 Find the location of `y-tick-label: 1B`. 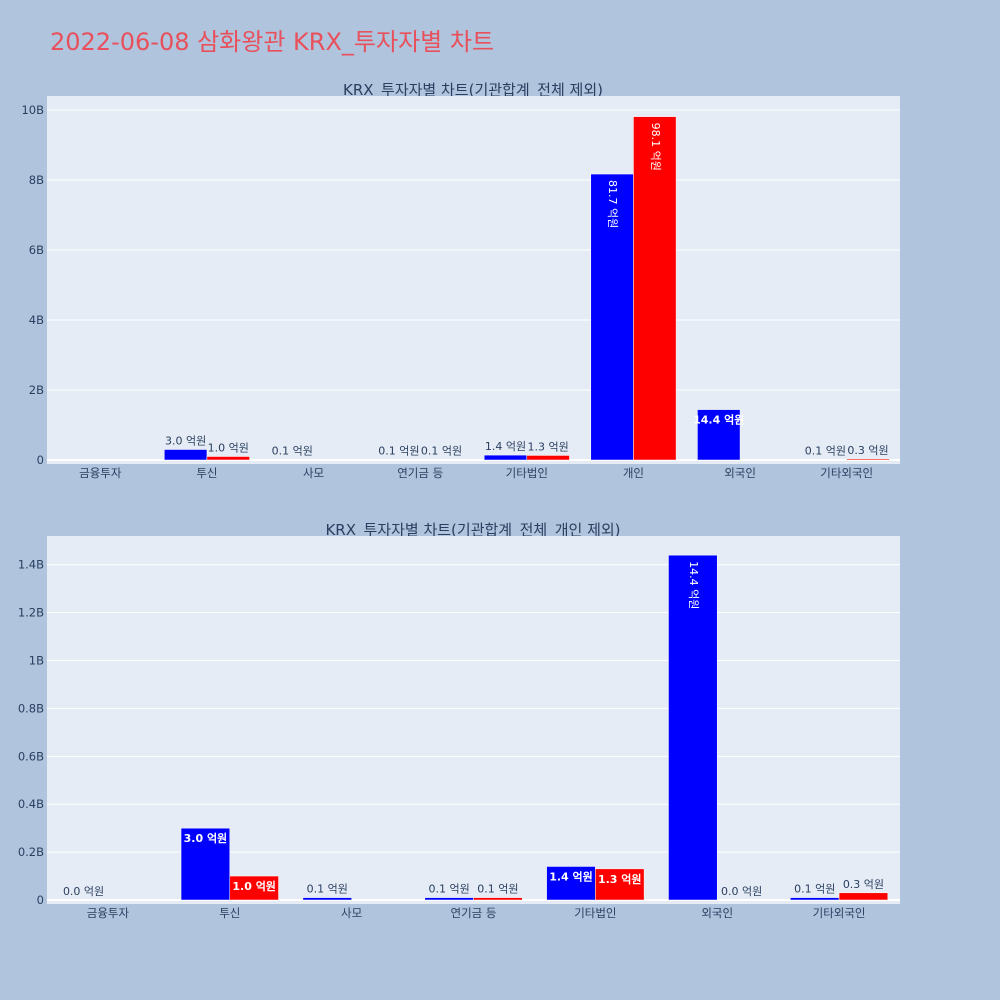

y-tick-label: 1B is located at coordinates (36, 661).